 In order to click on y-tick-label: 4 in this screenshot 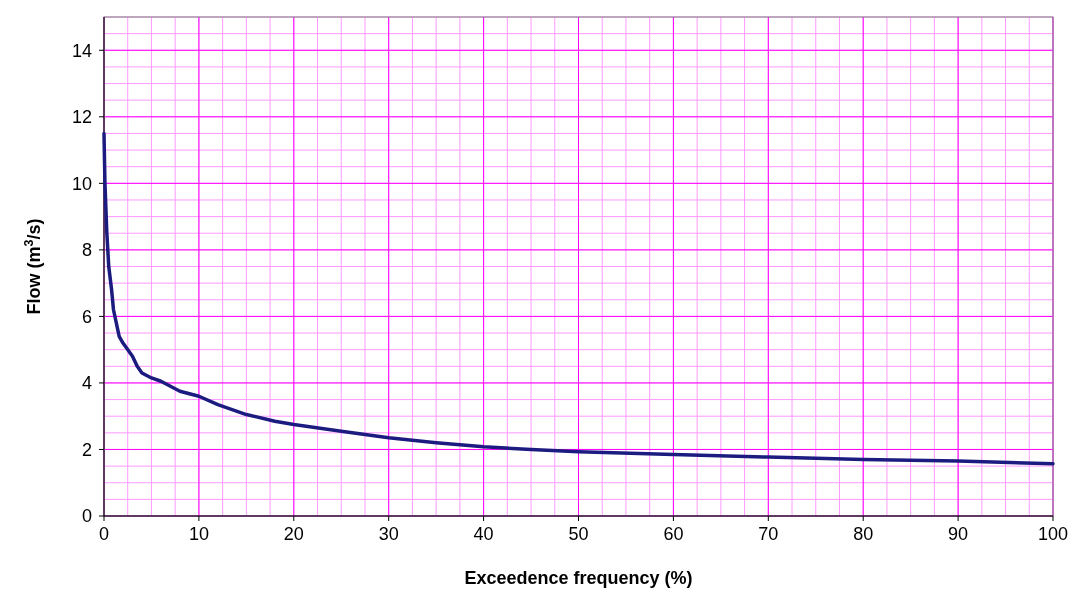, I will do `click(86, 383)`.